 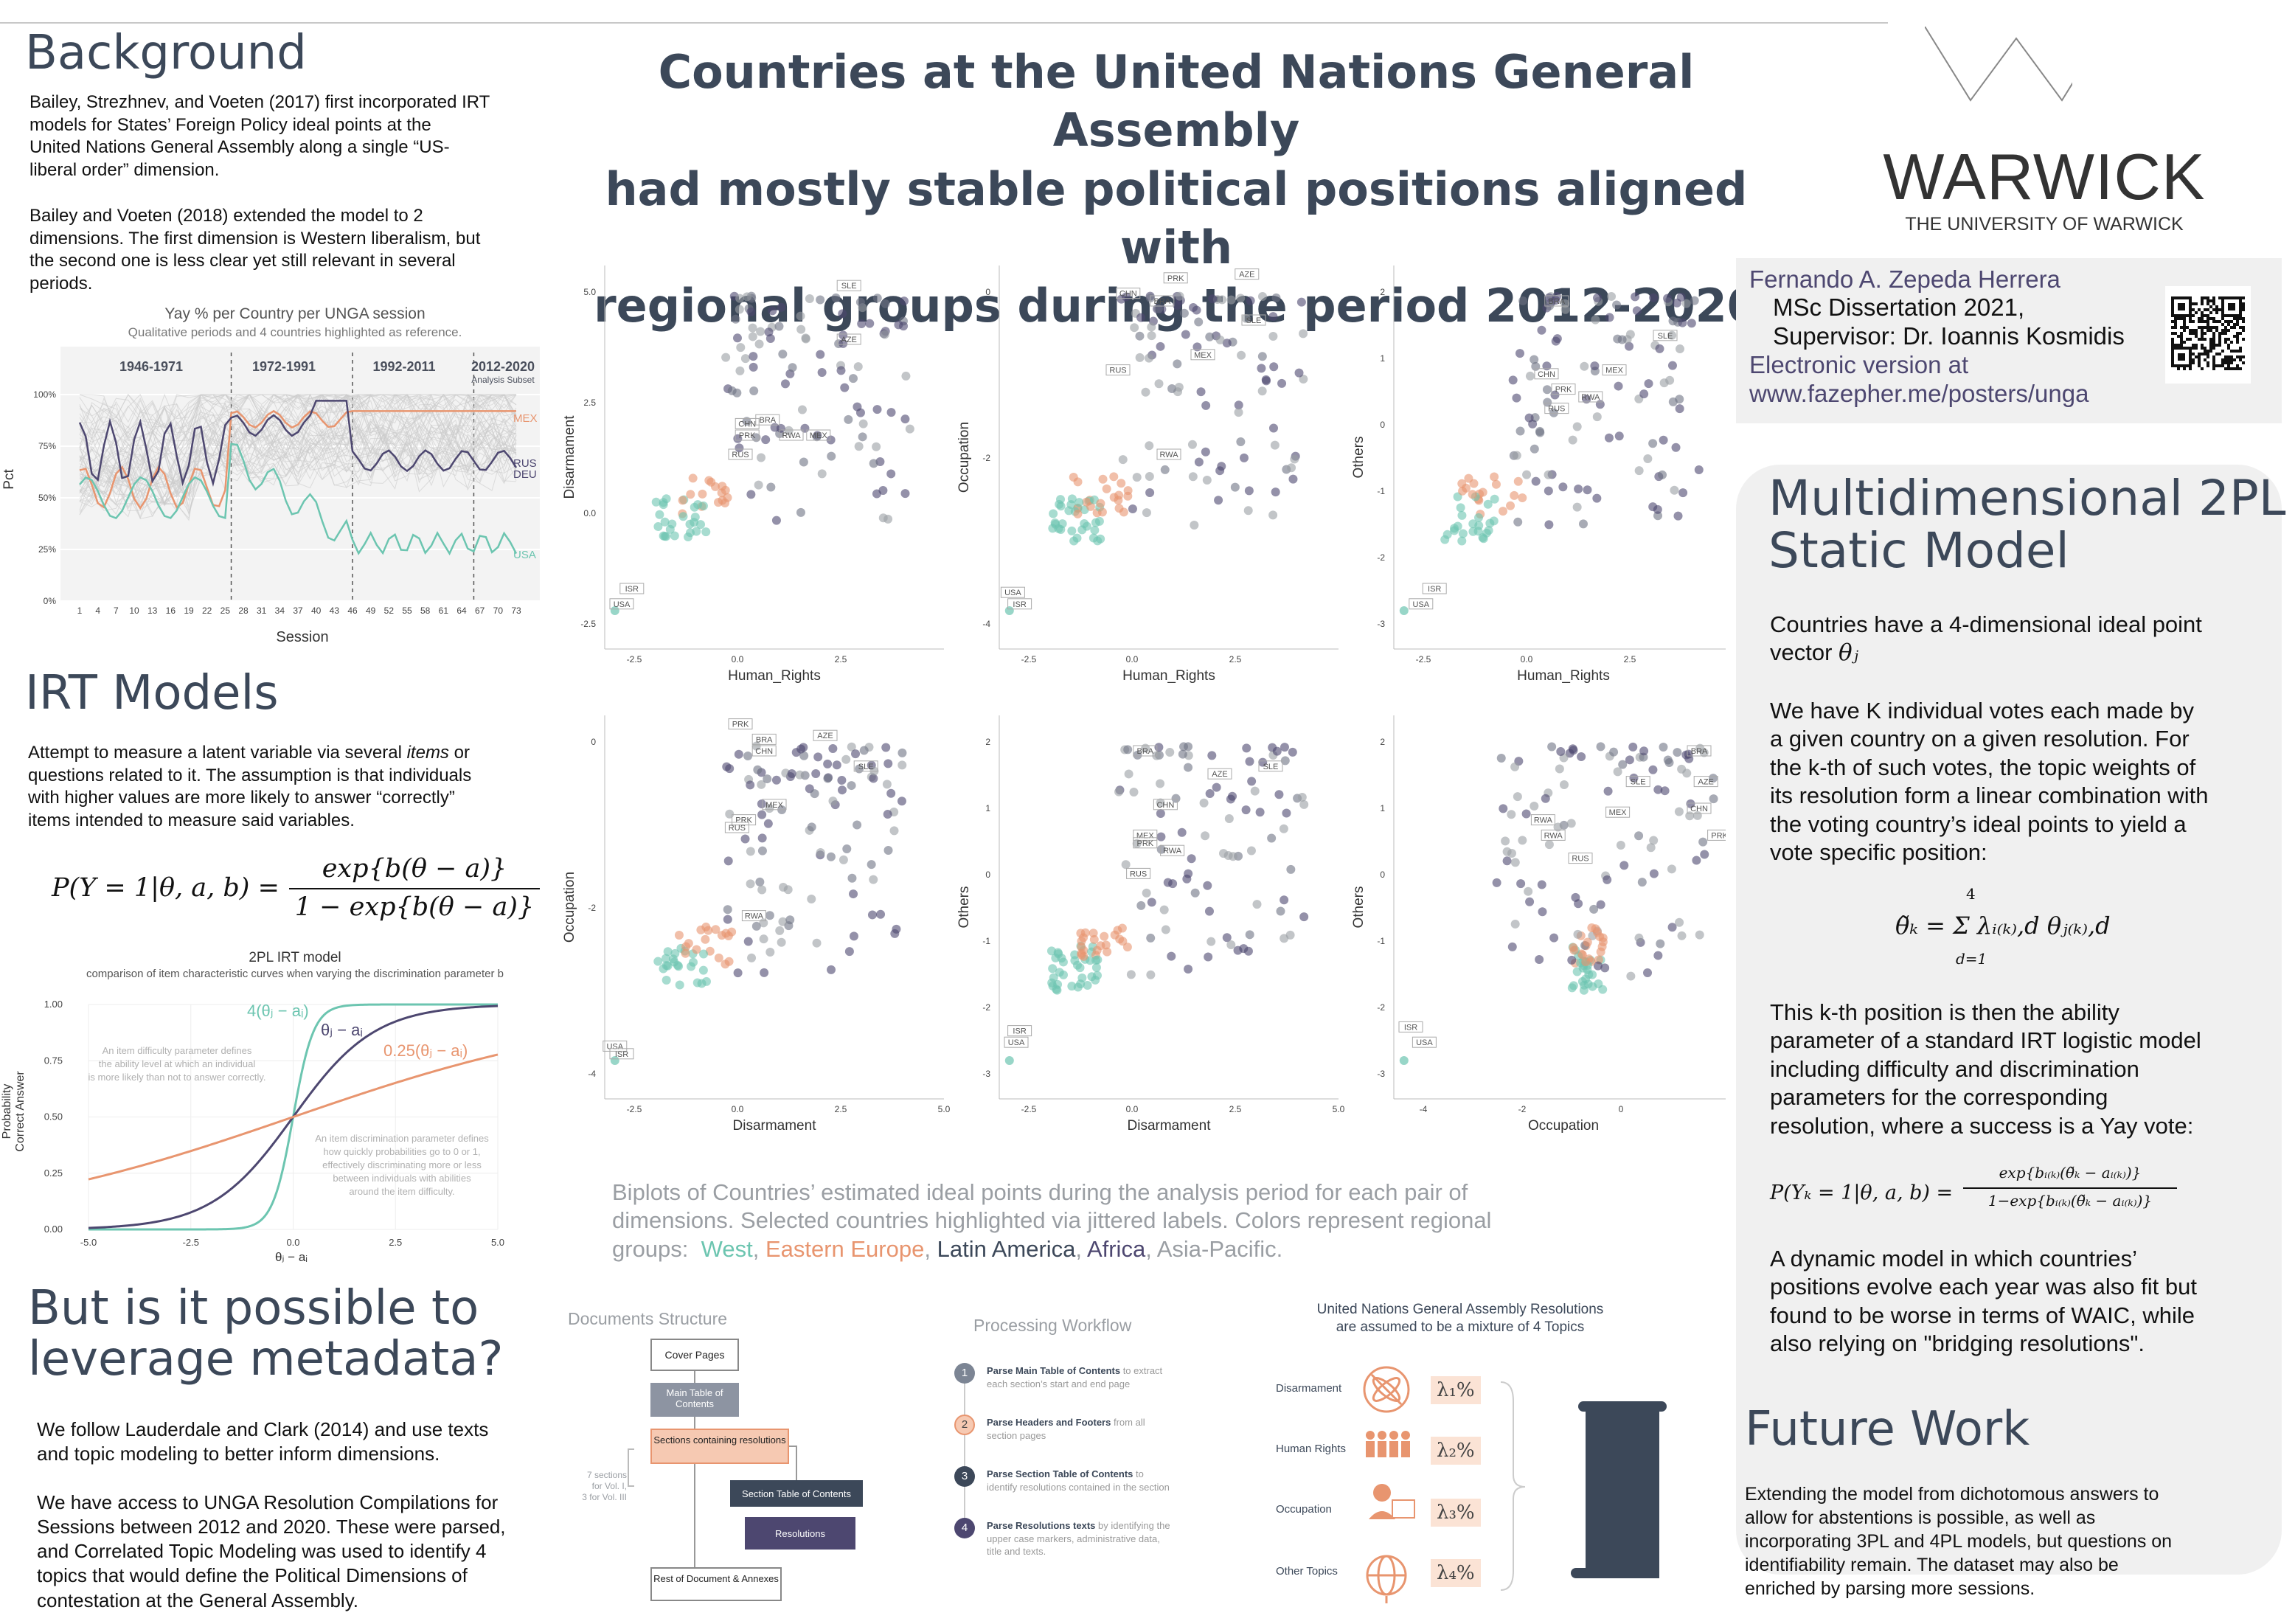 What do you see at coordinates (54, 1173) in the screenshot?
I see `ytick: 0.25` at bounding box center [54, 1173].